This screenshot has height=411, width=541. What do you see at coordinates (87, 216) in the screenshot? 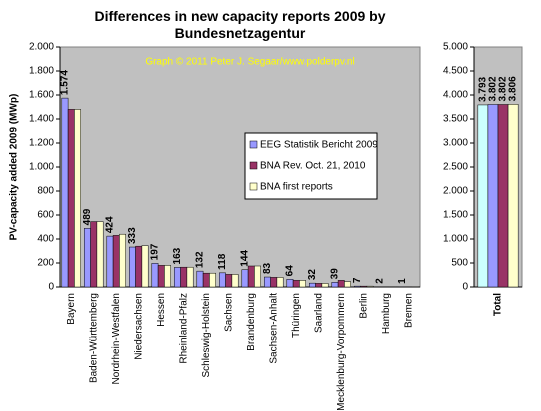
I see `data-label: 489` at bounding box center [87, 216].